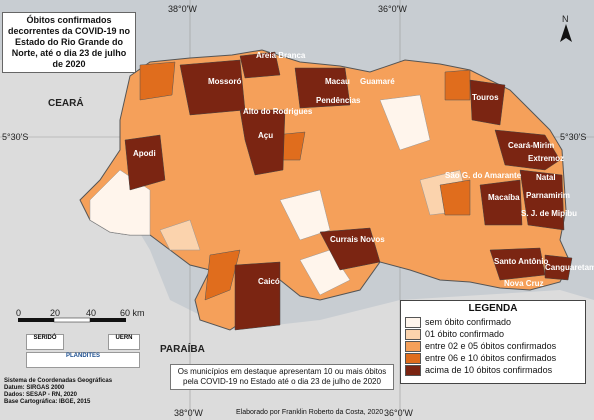 The image size is (594, 420). I want to click on coord-lon-left-bottom: 38°0'W, so click(188, 413).